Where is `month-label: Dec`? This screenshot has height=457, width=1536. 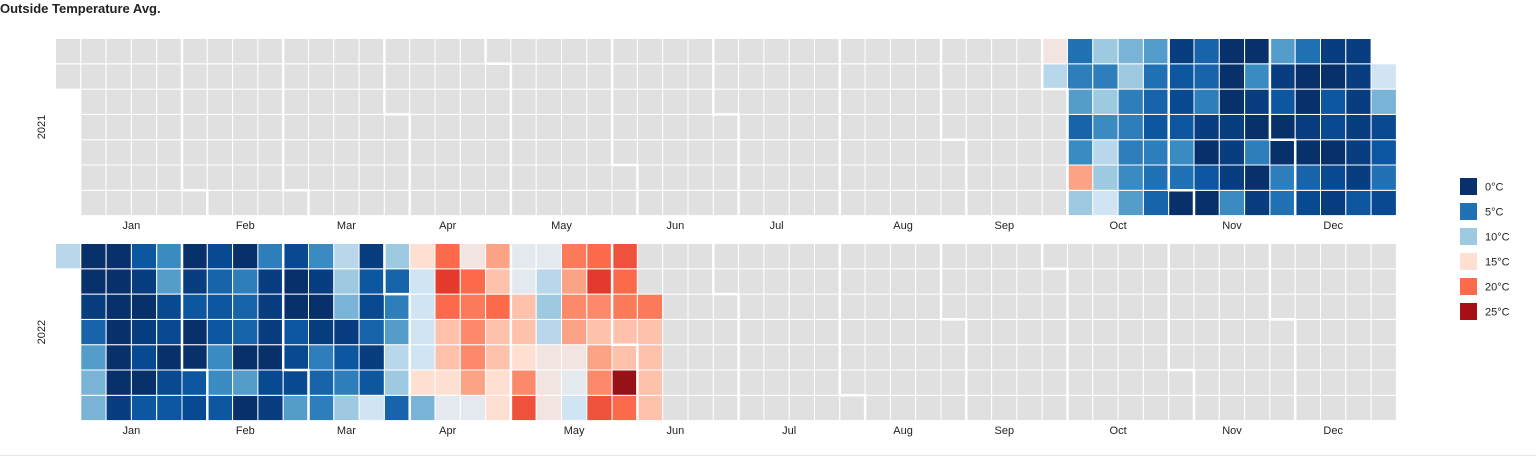
month-label: Dec is located at coordinates (1333, 226).